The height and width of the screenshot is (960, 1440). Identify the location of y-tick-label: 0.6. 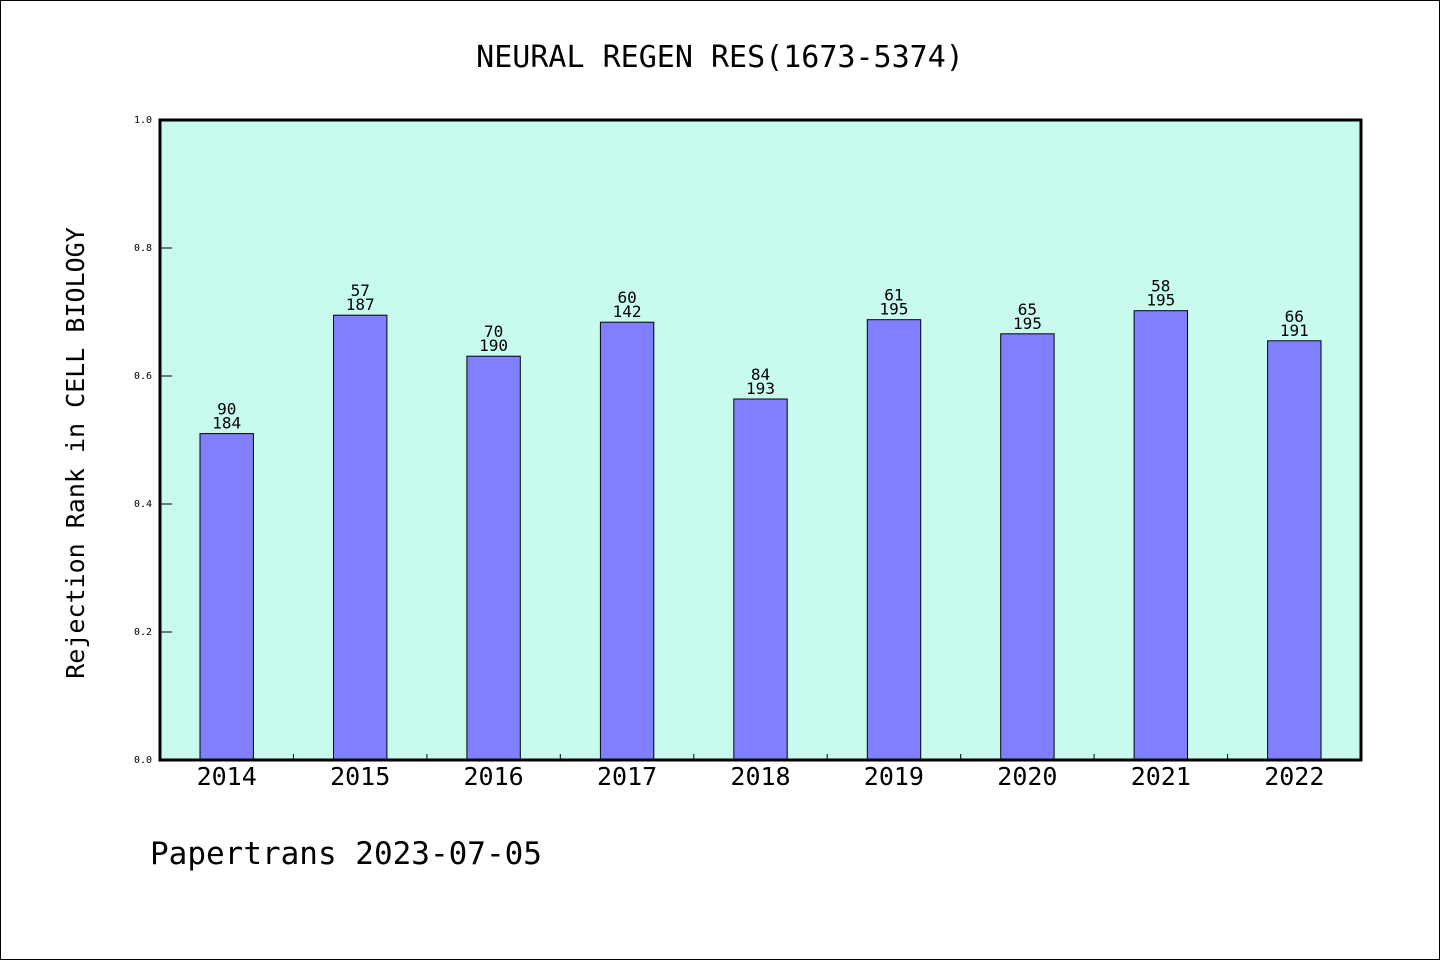
(143, 376).